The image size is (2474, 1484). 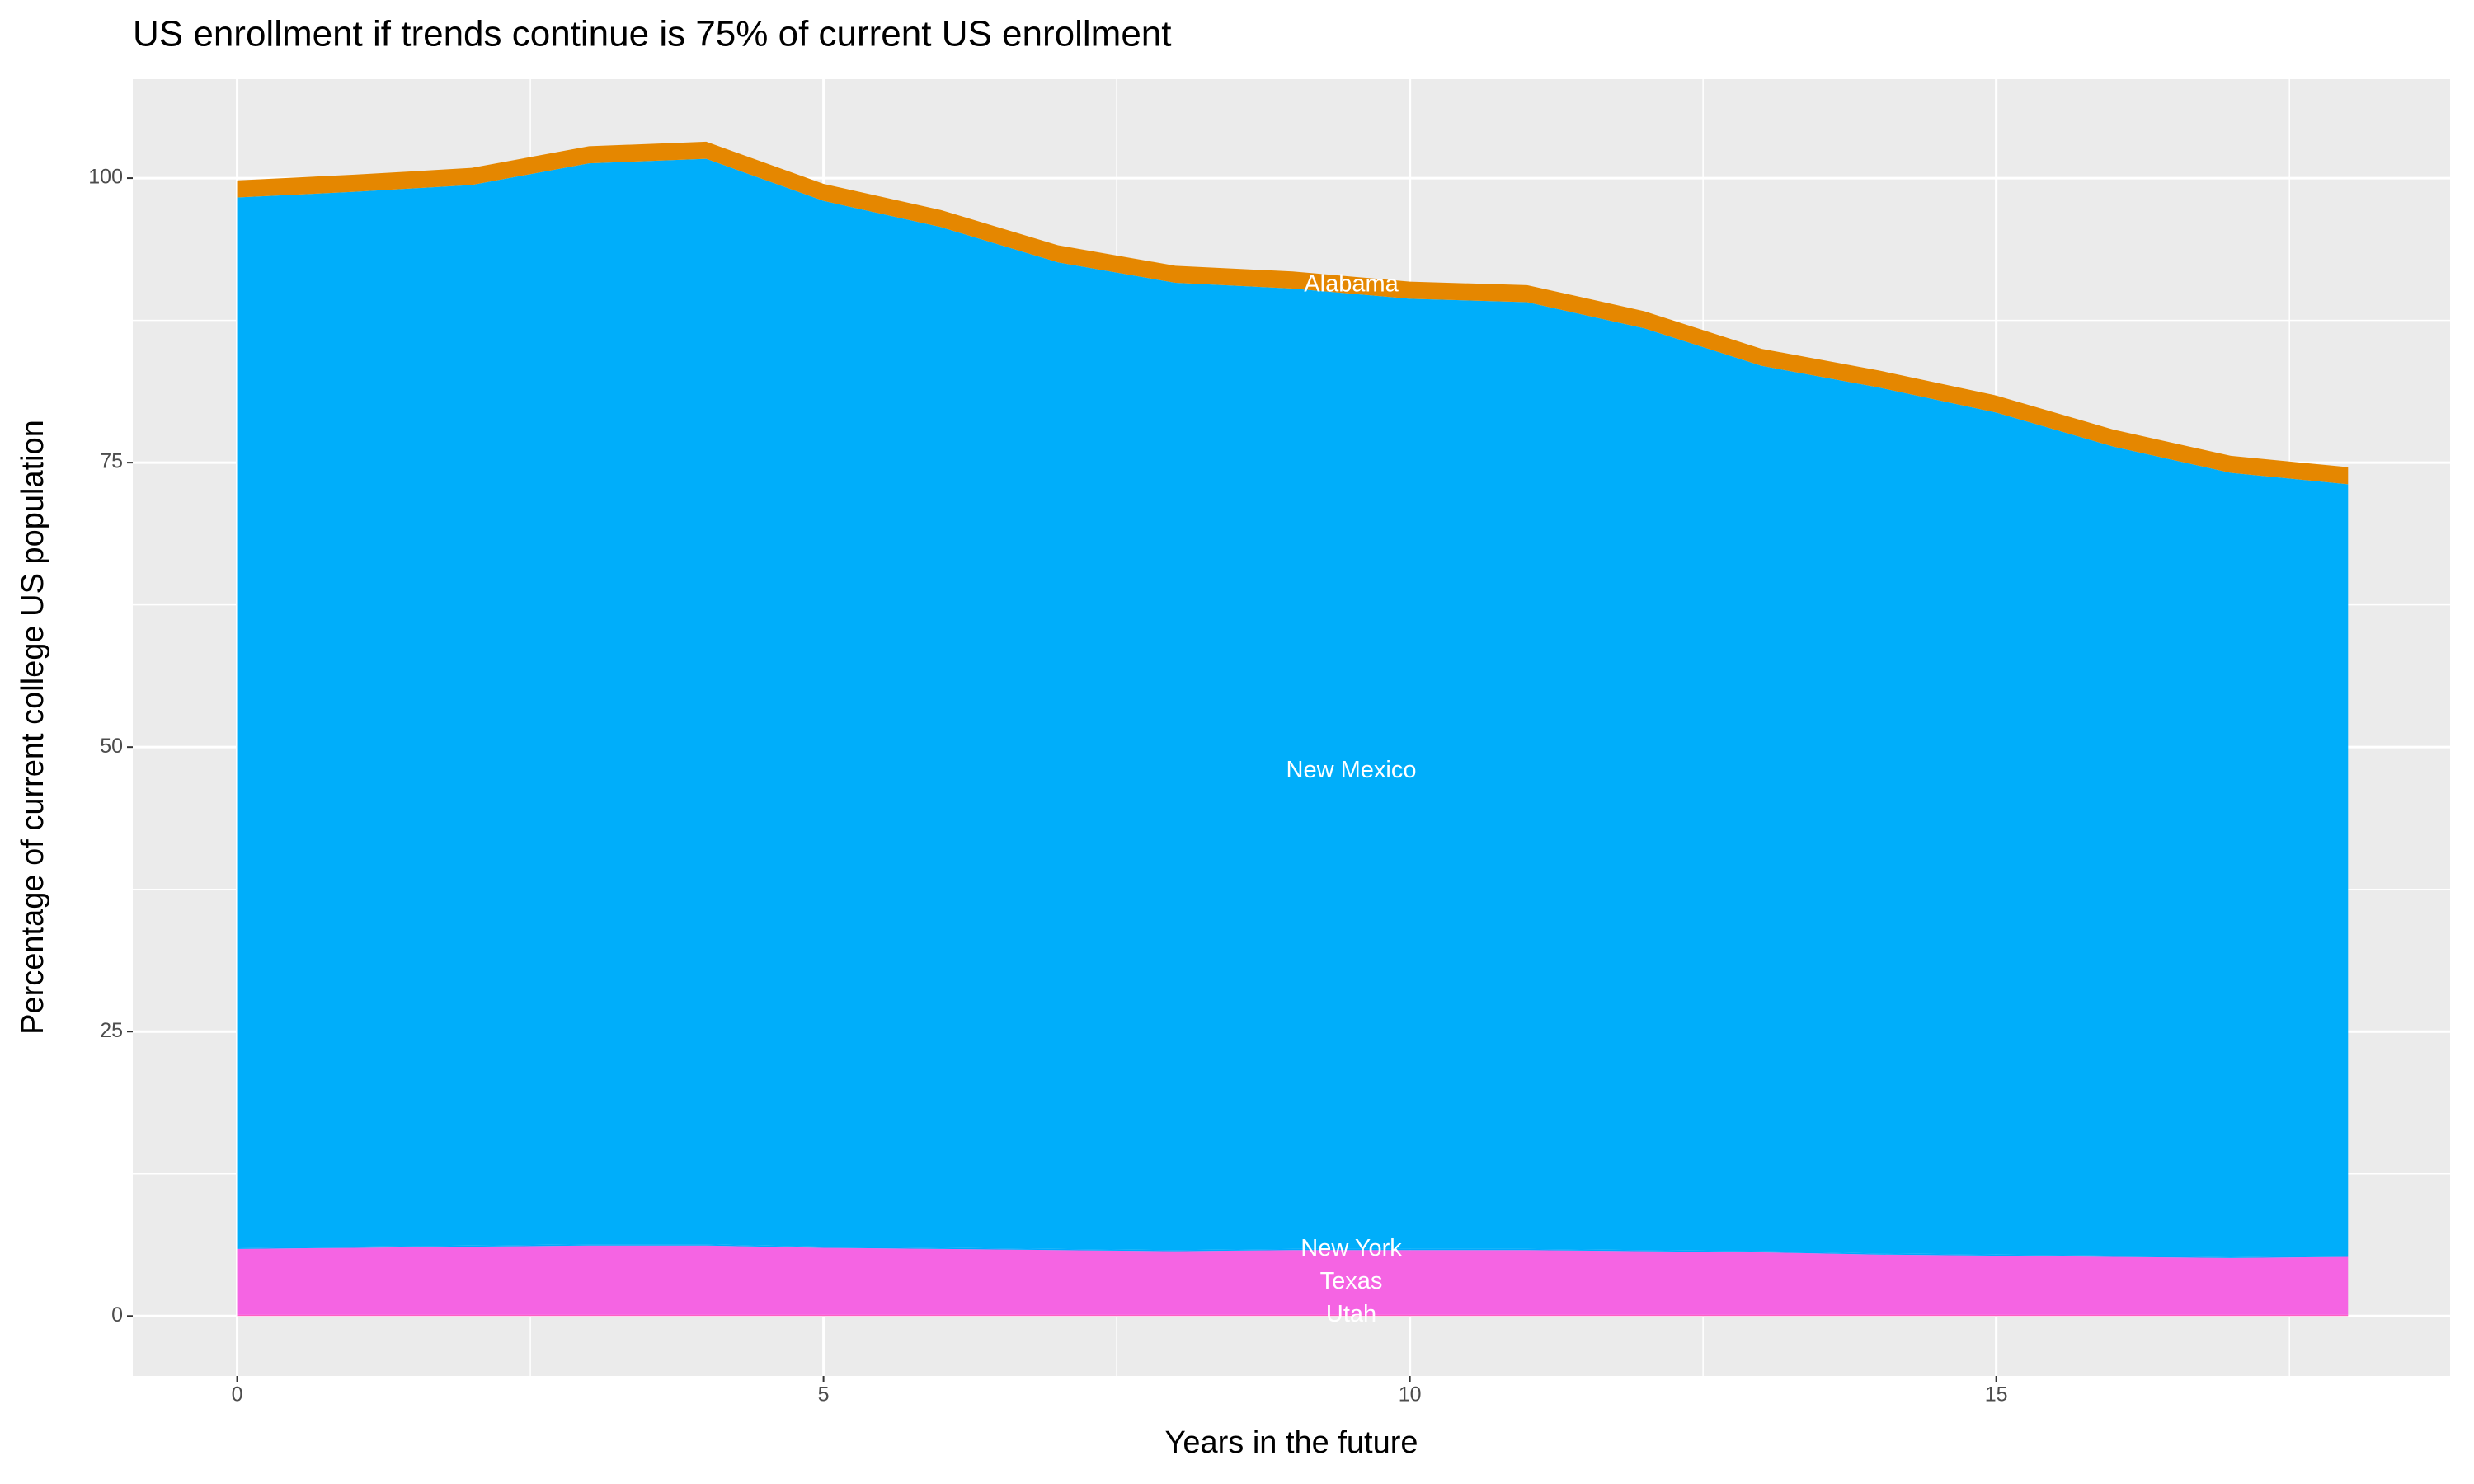 What do you see at coordinates (1351, 770) in the screenshot?
I see `area-label: New Mexico` at bounding box center [1351, 770].